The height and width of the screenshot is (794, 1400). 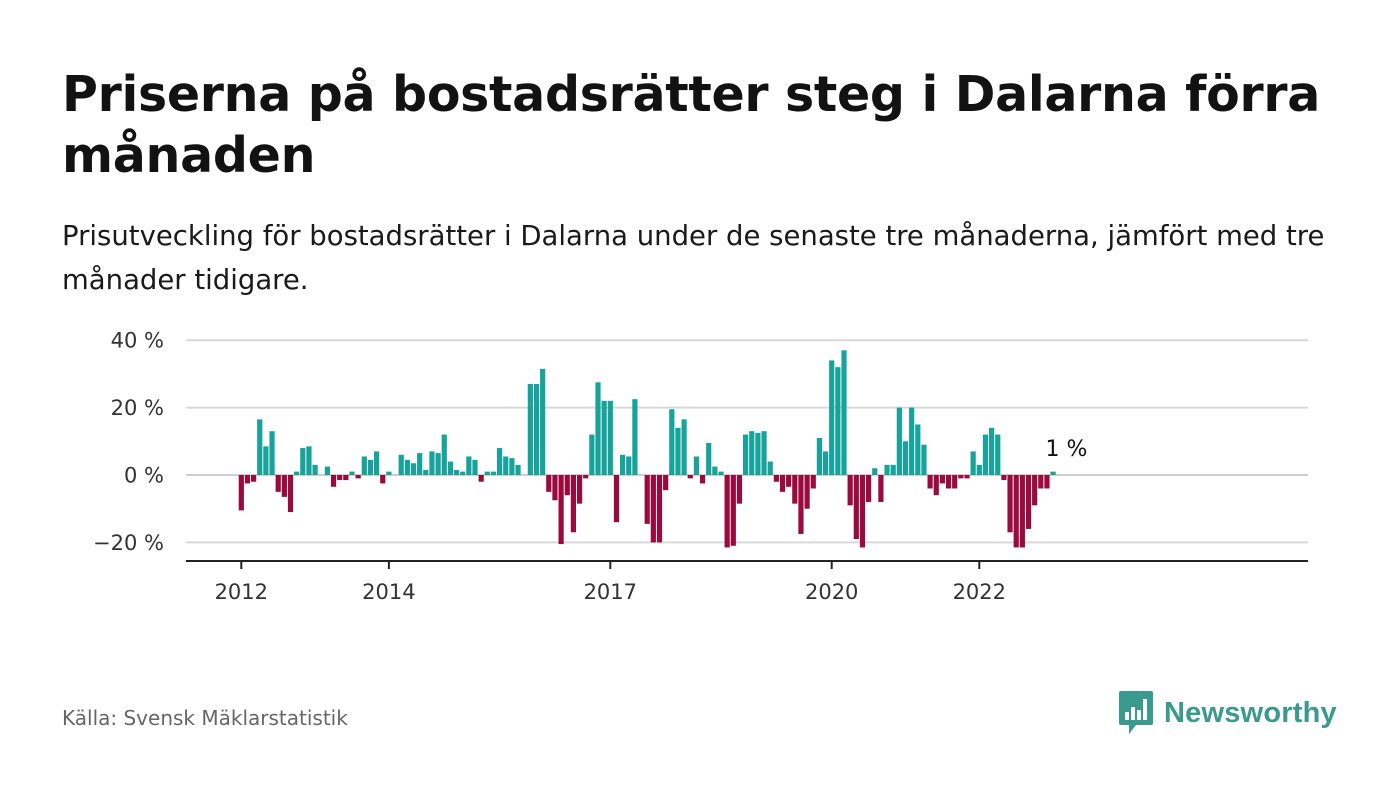 I want to click on brand-name: Newsworthy, so click(x=1250, y=712).